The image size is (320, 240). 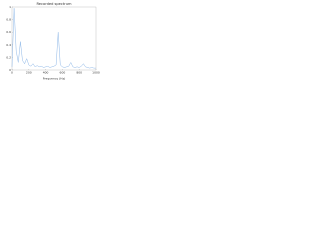 What do you see at coordinates (29, 73) in the screenshot?
I see `x-tick-label: 200` at bounding box center [29, 73].